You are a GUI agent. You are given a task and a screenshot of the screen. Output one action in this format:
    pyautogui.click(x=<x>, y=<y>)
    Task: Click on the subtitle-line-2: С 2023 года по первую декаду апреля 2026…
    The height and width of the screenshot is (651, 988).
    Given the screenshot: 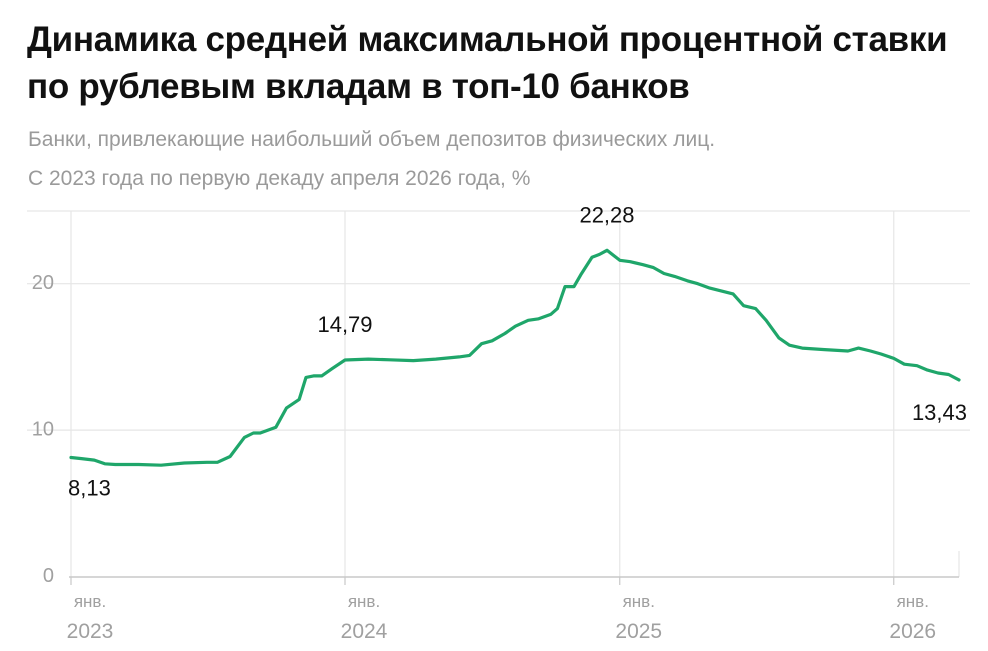 What is the action you would take?
    pyautogui.click(x=279, y=178)
    